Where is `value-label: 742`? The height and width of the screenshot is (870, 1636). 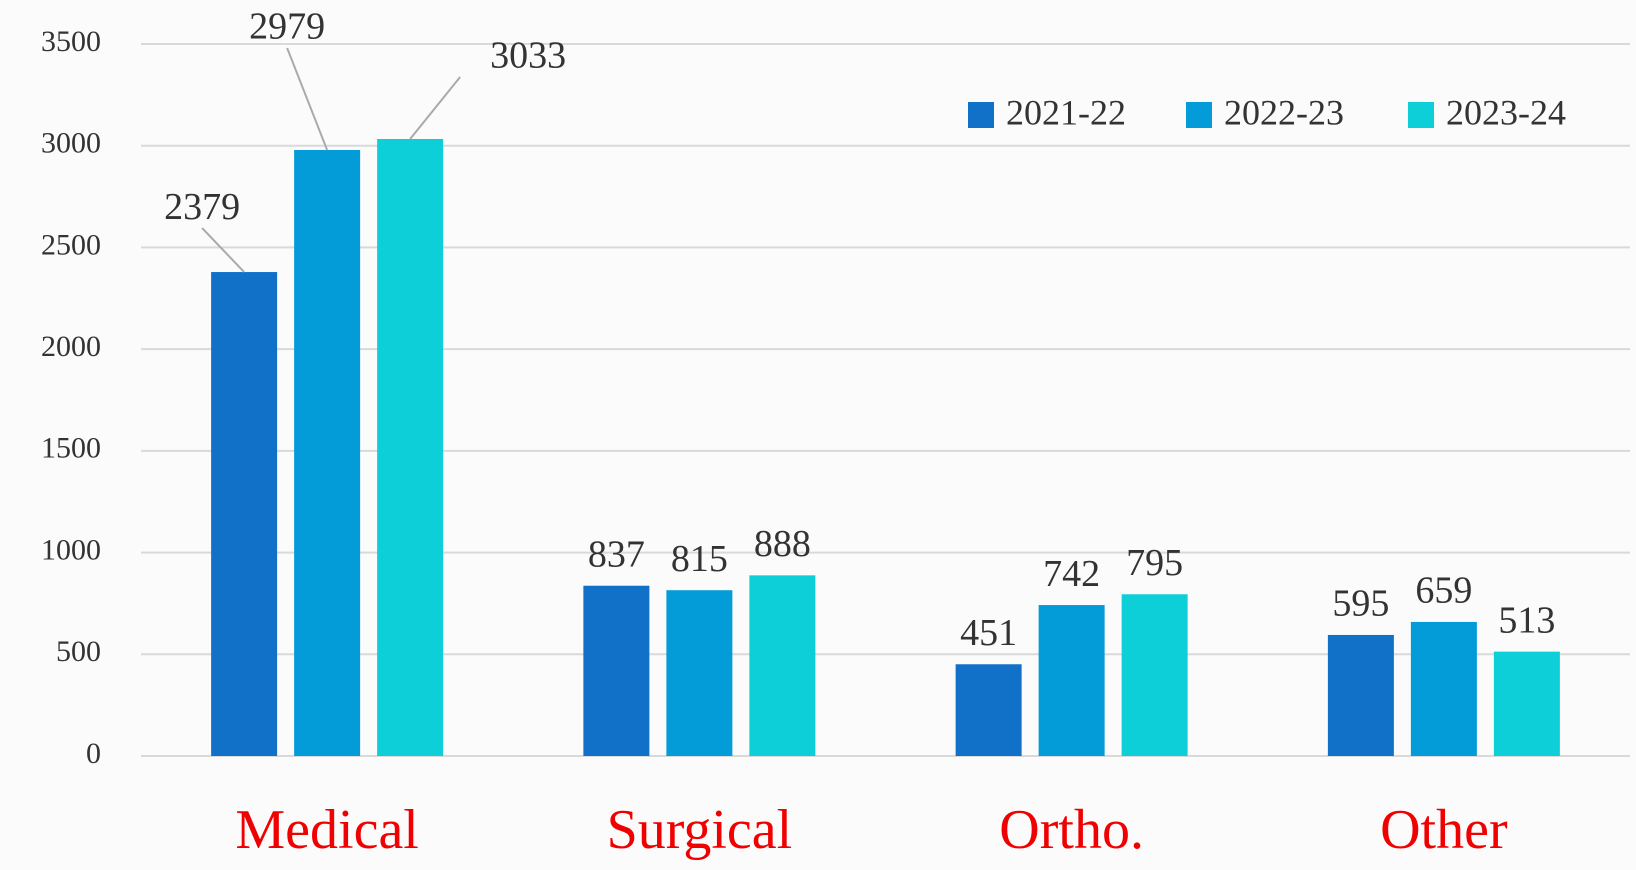 value-label: 742 is located at coordinates (1071, 574).